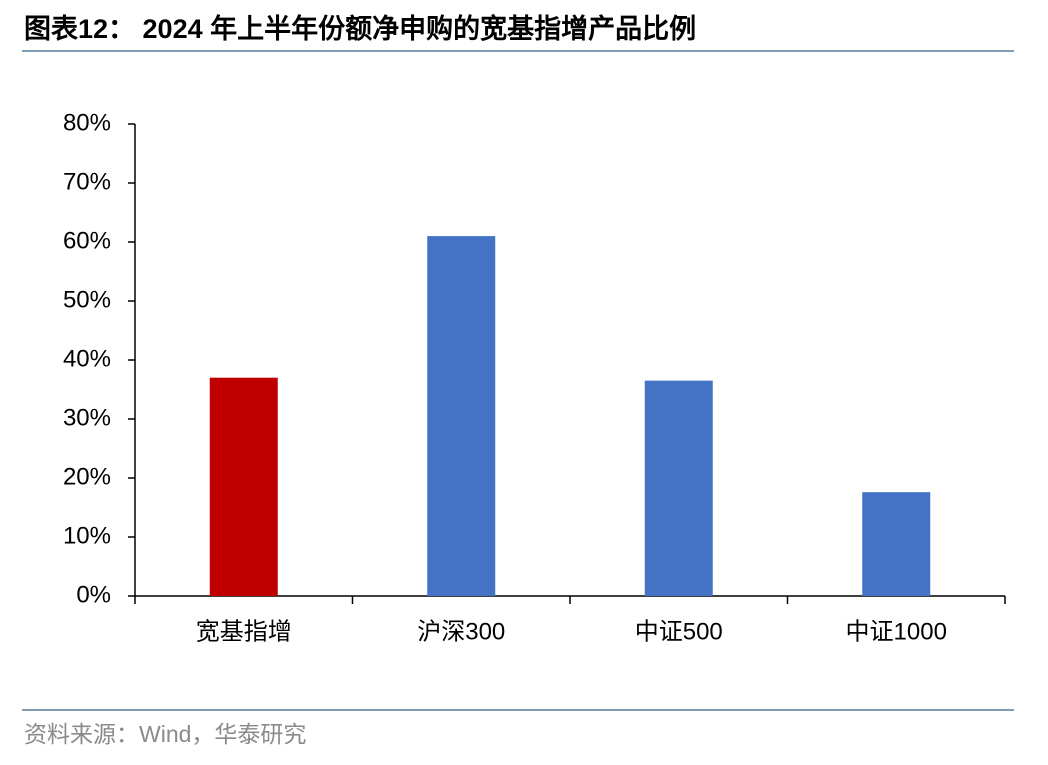 The width and height of the screenshot is (1048, 765). What do you see at coordinates (360, 28) in the screenshot?
I see `chart-title: 图表12： 2024 年上半年份额净申购的宽基指增产品比例` at bounding box center [360, 28].